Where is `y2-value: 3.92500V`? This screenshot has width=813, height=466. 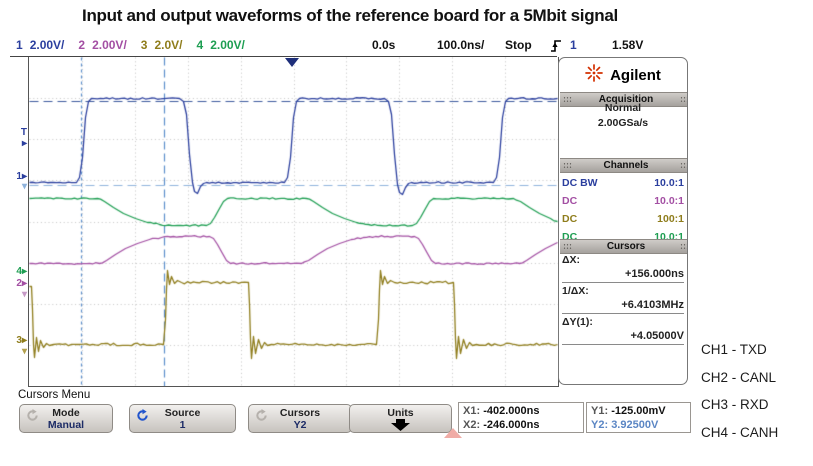
y2-value: 3.92500V is located at coordinates (635, 425).